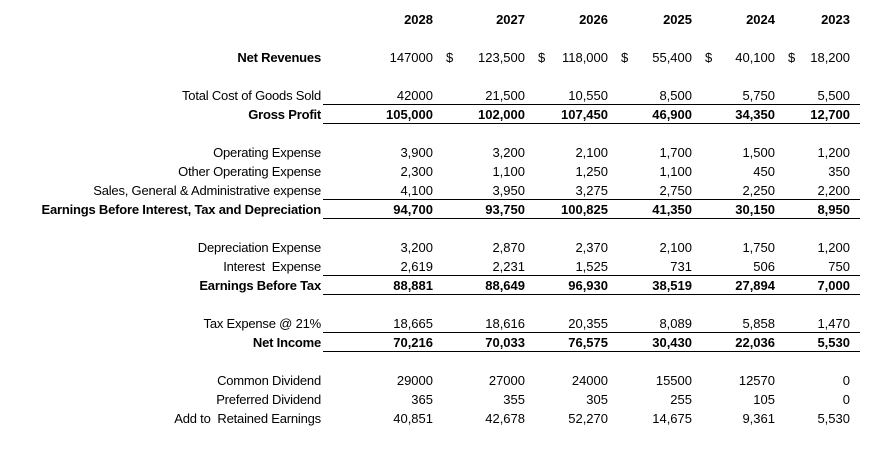 Image resolution: width=893 pixels, height=459 pixels. What do you see at coordinates (743, 152) in the screenshot?
I see `cell-operating-expense-2024: 1,500` at bounding box center [743, 152].